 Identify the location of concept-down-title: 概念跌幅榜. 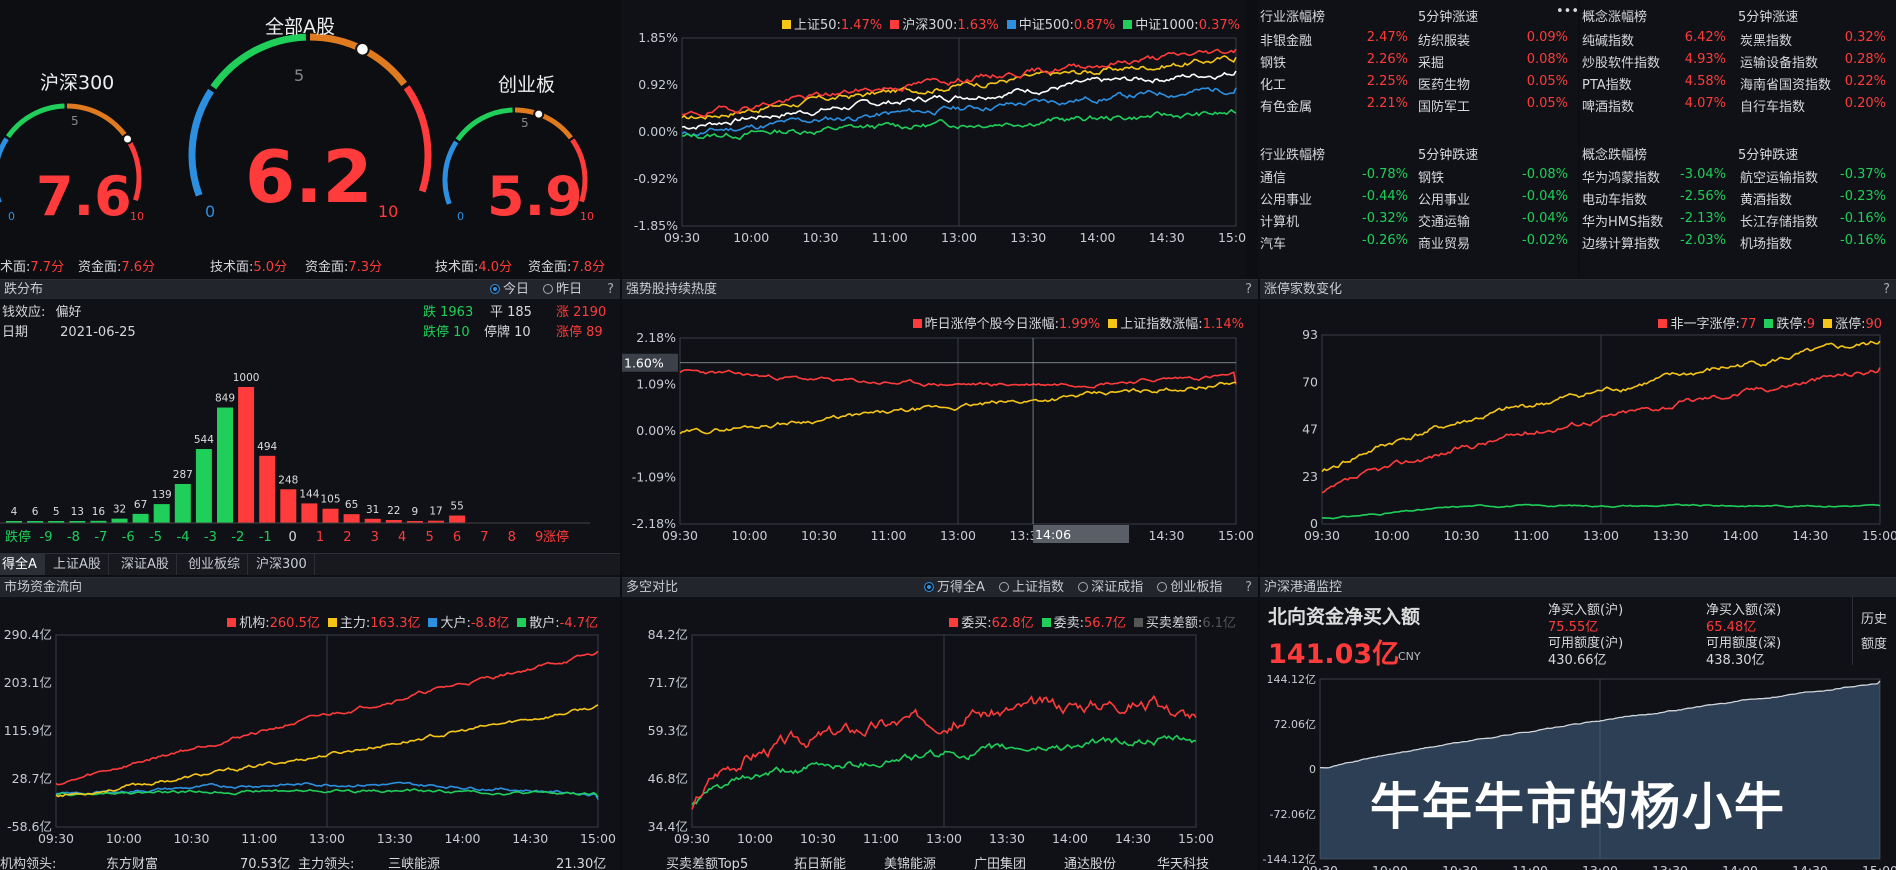
(1615, 155).